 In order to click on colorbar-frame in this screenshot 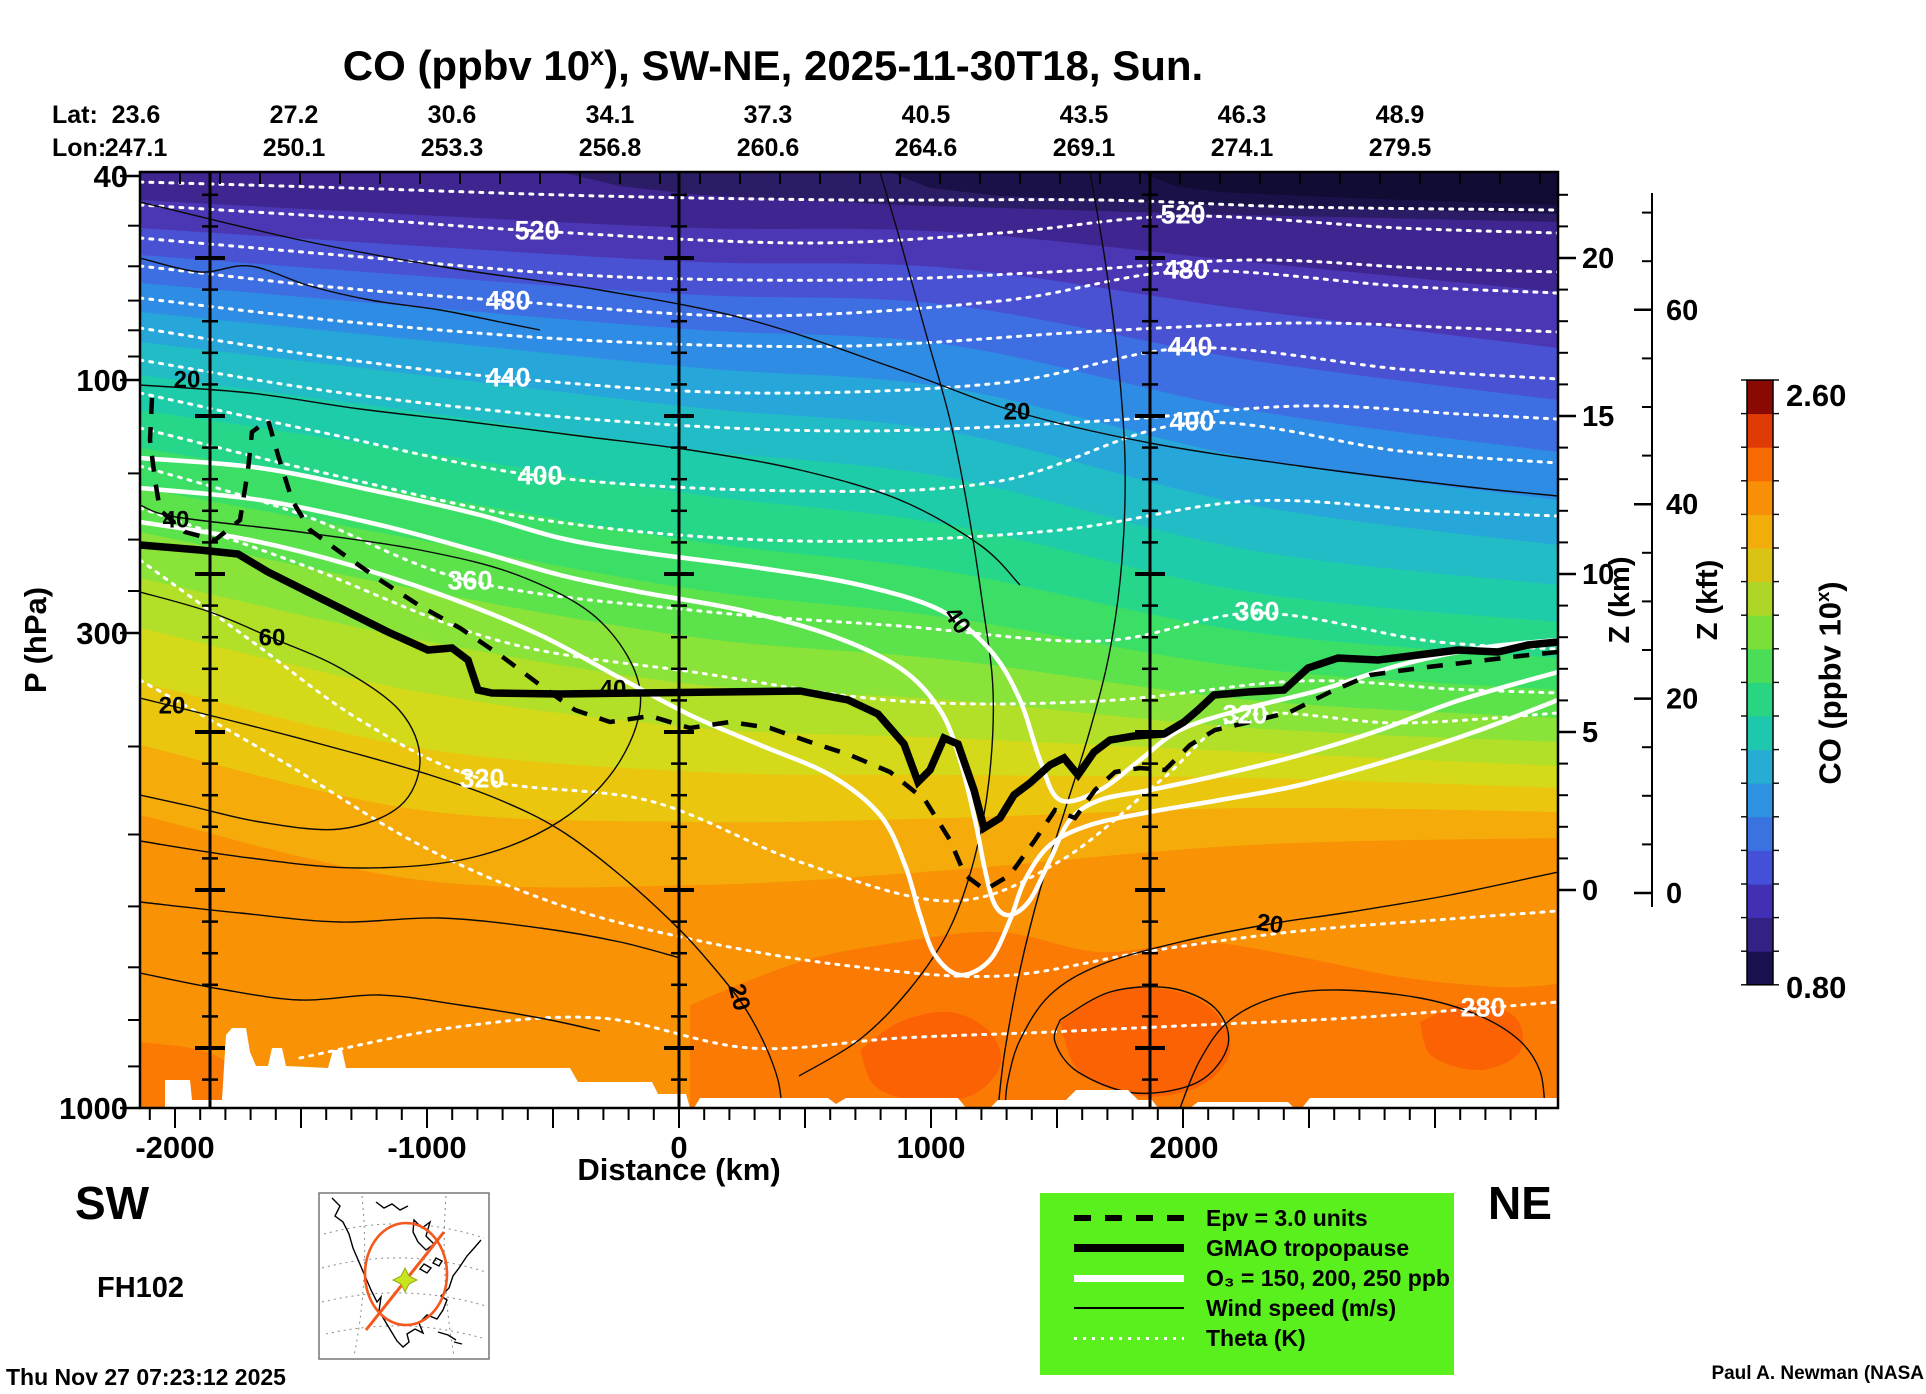, I will do `click(1760, 682)`.